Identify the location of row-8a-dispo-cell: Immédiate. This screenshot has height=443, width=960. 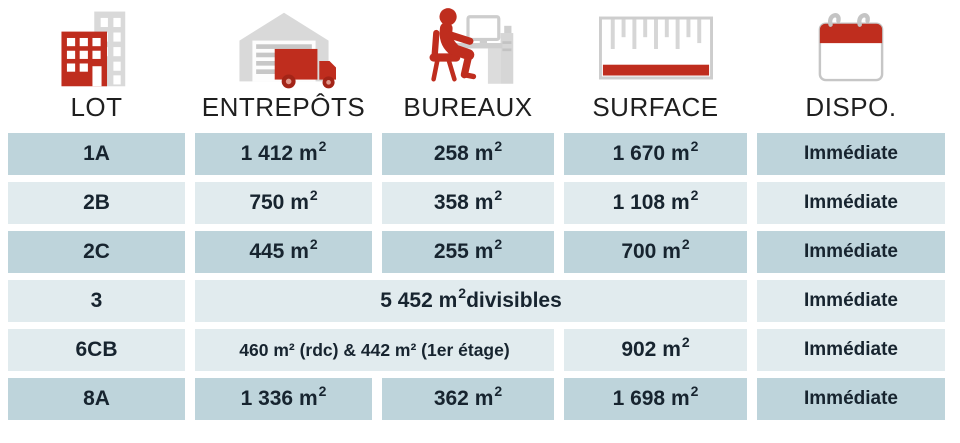
(851, 399).